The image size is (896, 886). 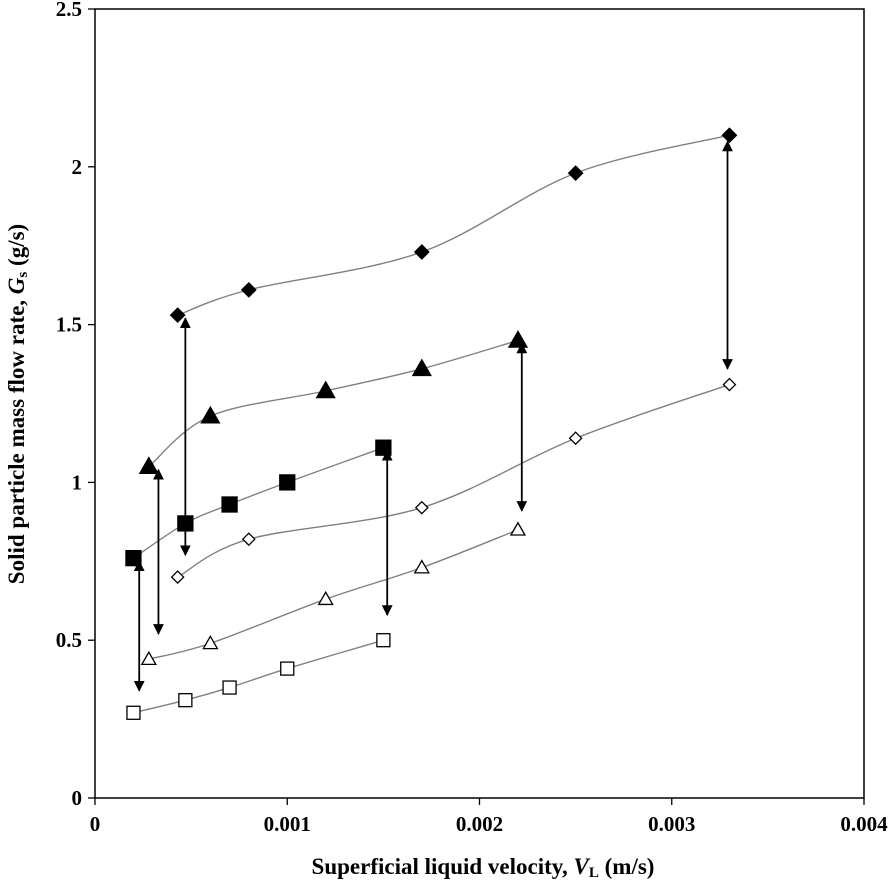 I want to click on y-tick-label: 2, so click(x=77, y=167).